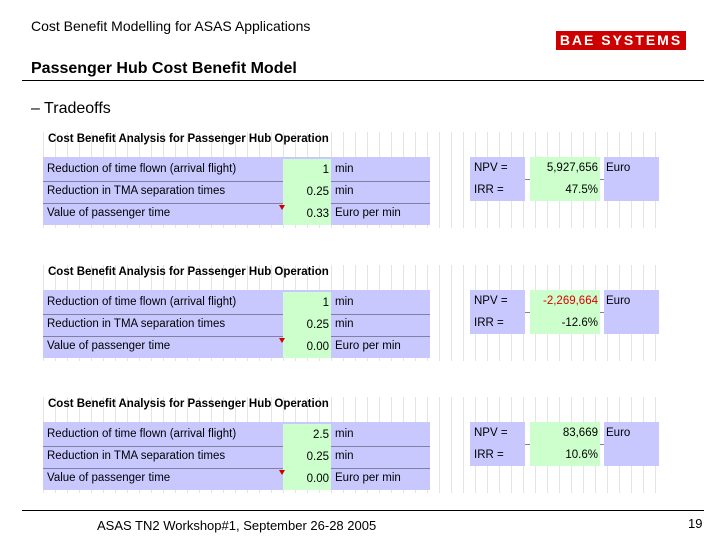 Image resolution: width=720 pixels, height=540 pixels. What do you see at coordinates (71, 108) in the screenshot?
I see `tradeoffs-bullet: – Tradeoffs` at bounding box center [71, 108].